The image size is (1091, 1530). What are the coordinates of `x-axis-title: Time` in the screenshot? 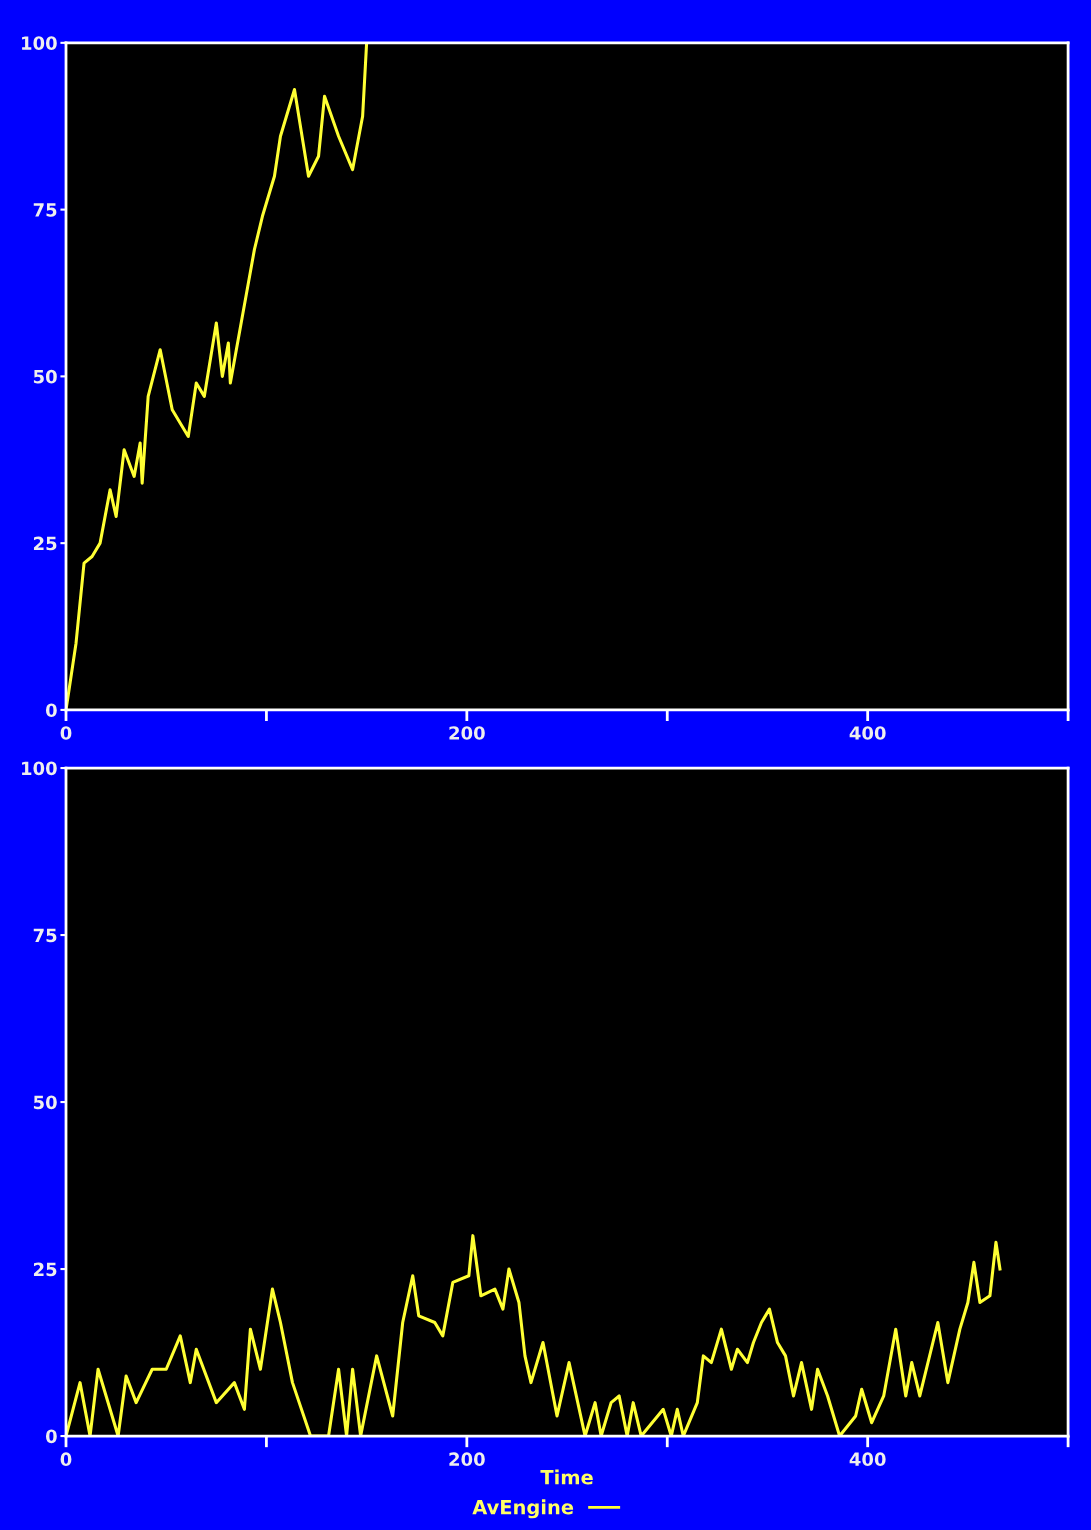 It's located at (566, 1477).